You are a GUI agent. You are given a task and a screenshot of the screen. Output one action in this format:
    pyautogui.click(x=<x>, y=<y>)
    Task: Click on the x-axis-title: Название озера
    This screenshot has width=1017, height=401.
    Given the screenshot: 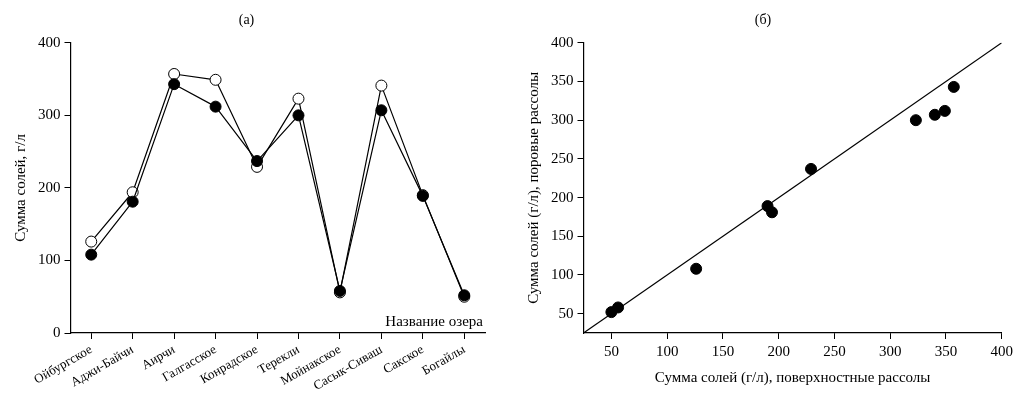 What is the action you would take?
    pyautogui.click(x=434, y=321)
    